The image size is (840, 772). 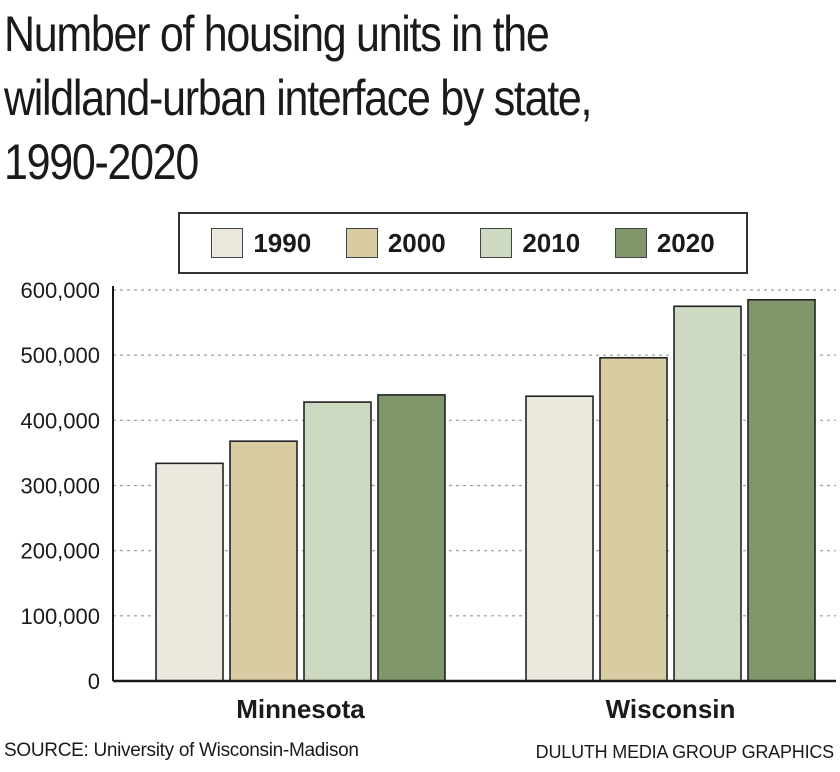 I want to click on y-tick-label: 600,000, so click(x=60, y=290).